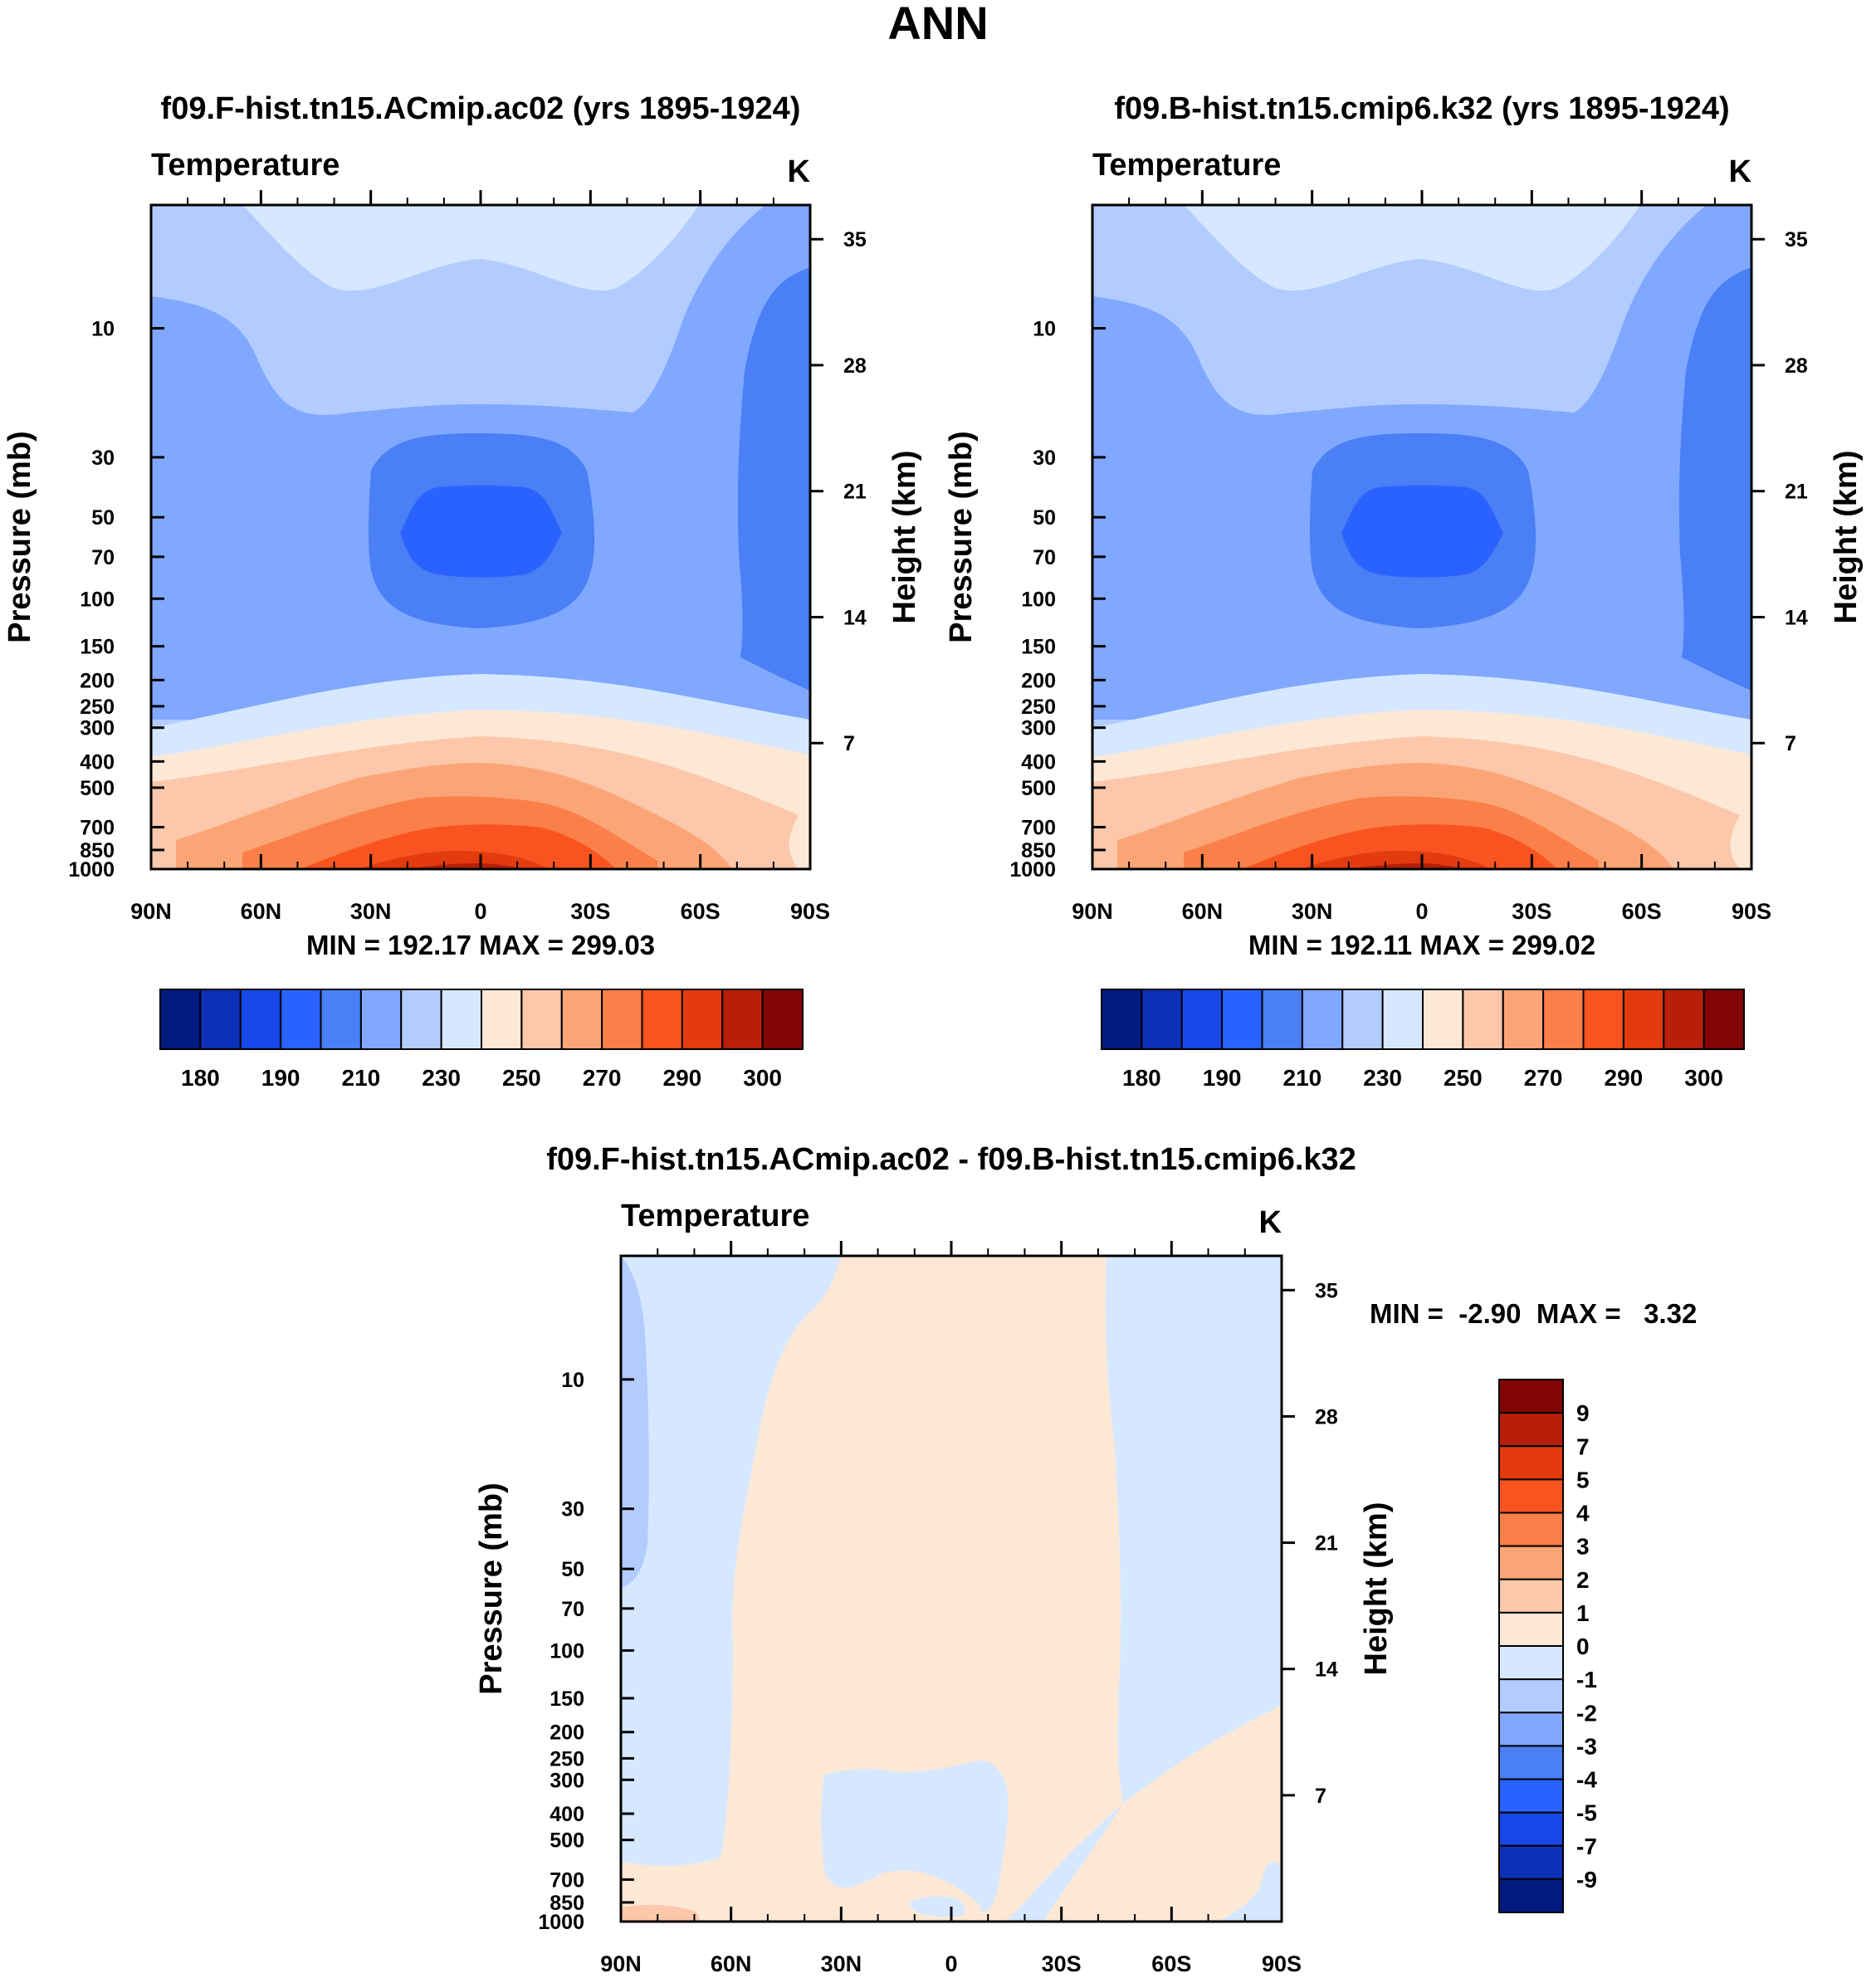  I want to click on panel-b-field, so click(1421, 537).